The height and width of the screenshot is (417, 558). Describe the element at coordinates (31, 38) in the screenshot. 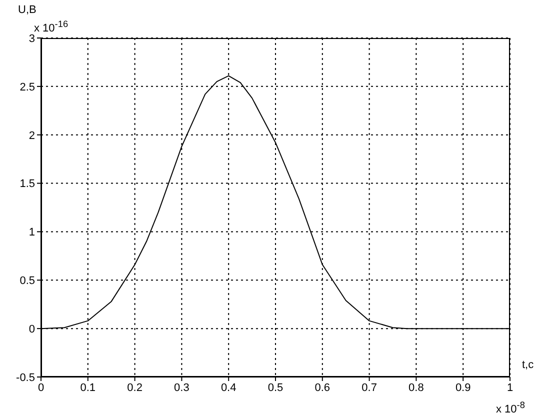

I see `y-tick-label: 3` at that location.